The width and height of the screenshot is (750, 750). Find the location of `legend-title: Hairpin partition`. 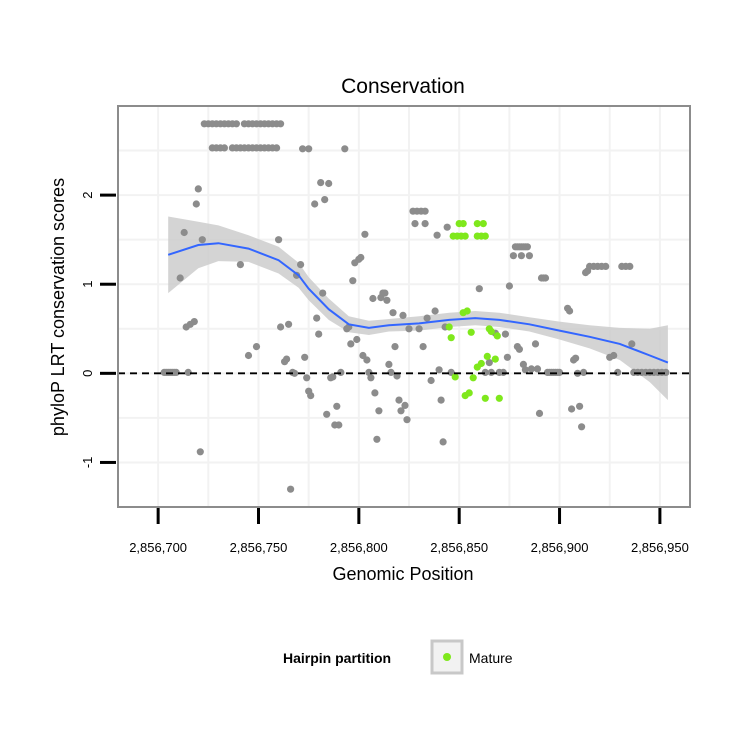

legend-title: Hairpin partition is located at coordinates (337, 658).